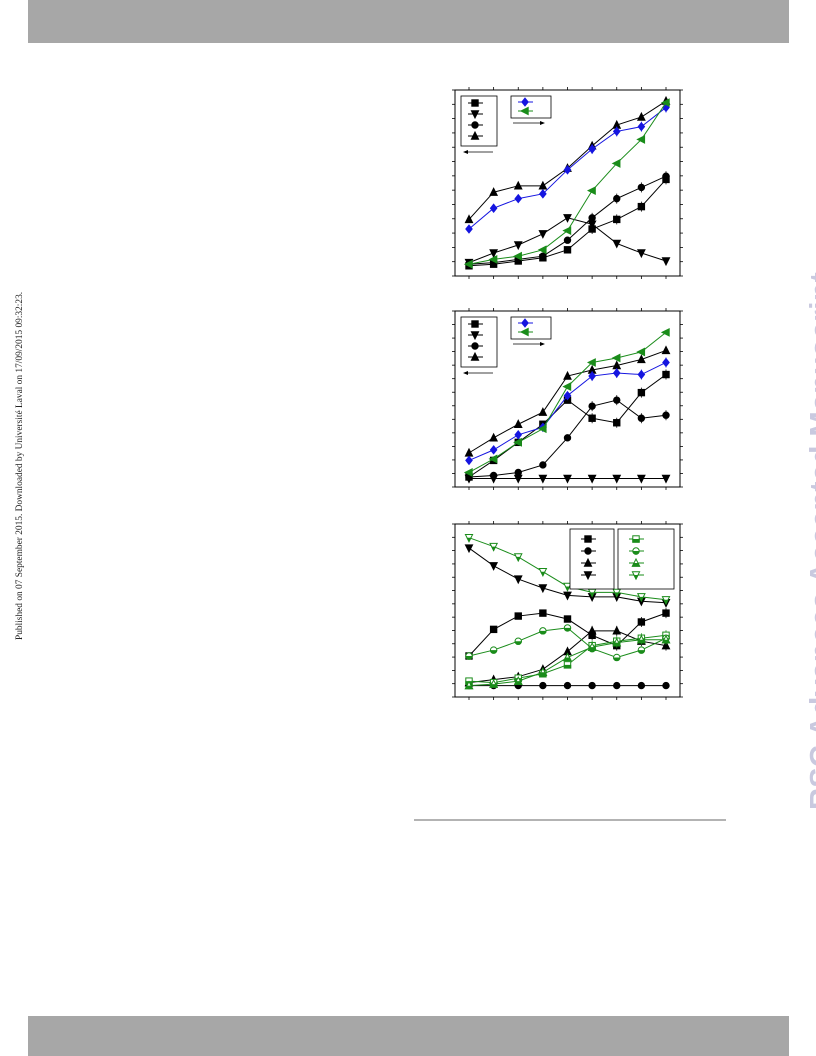 The width and height of the screenshot is (816, 1056). I want to click on watermark: RSC Advances Accepted Manuscript, so click(810, 540).